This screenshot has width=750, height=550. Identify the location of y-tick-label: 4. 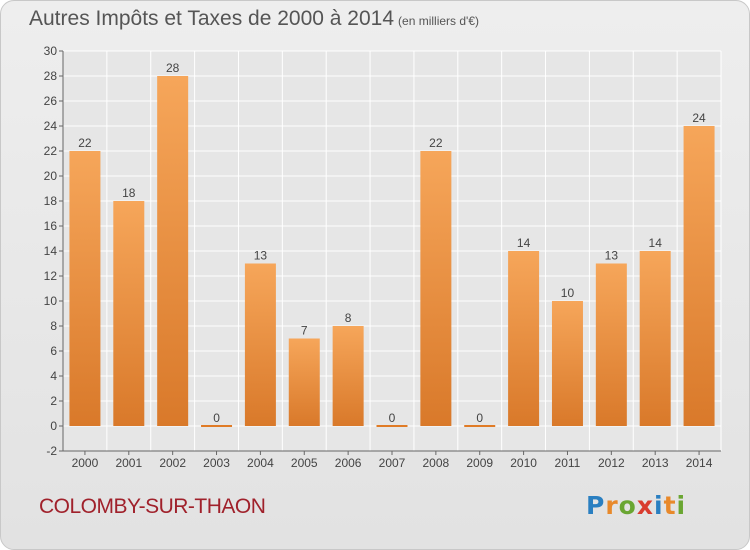
(53, 376).